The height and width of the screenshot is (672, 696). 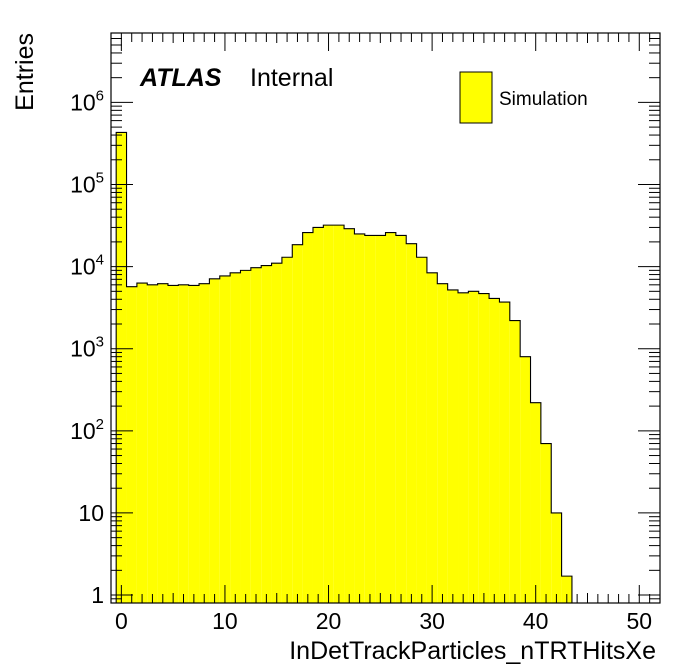 I want to click on y-tick-label: 10², so click(x=87, y=430).